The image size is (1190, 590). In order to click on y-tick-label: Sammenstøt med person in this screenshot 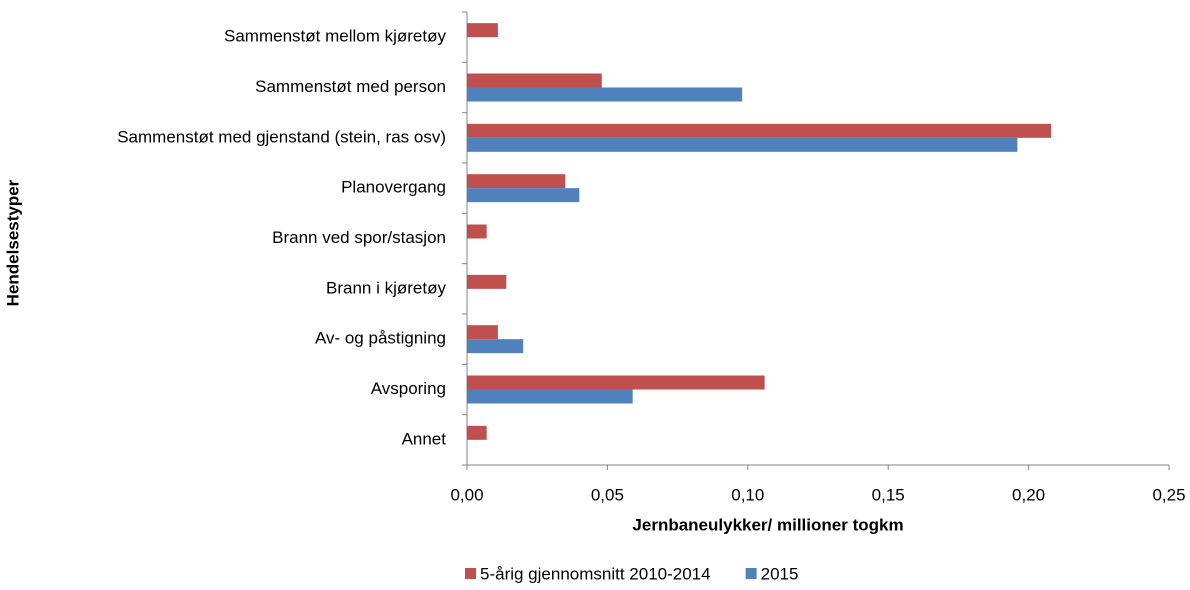, I will do `click(350, 86)`.